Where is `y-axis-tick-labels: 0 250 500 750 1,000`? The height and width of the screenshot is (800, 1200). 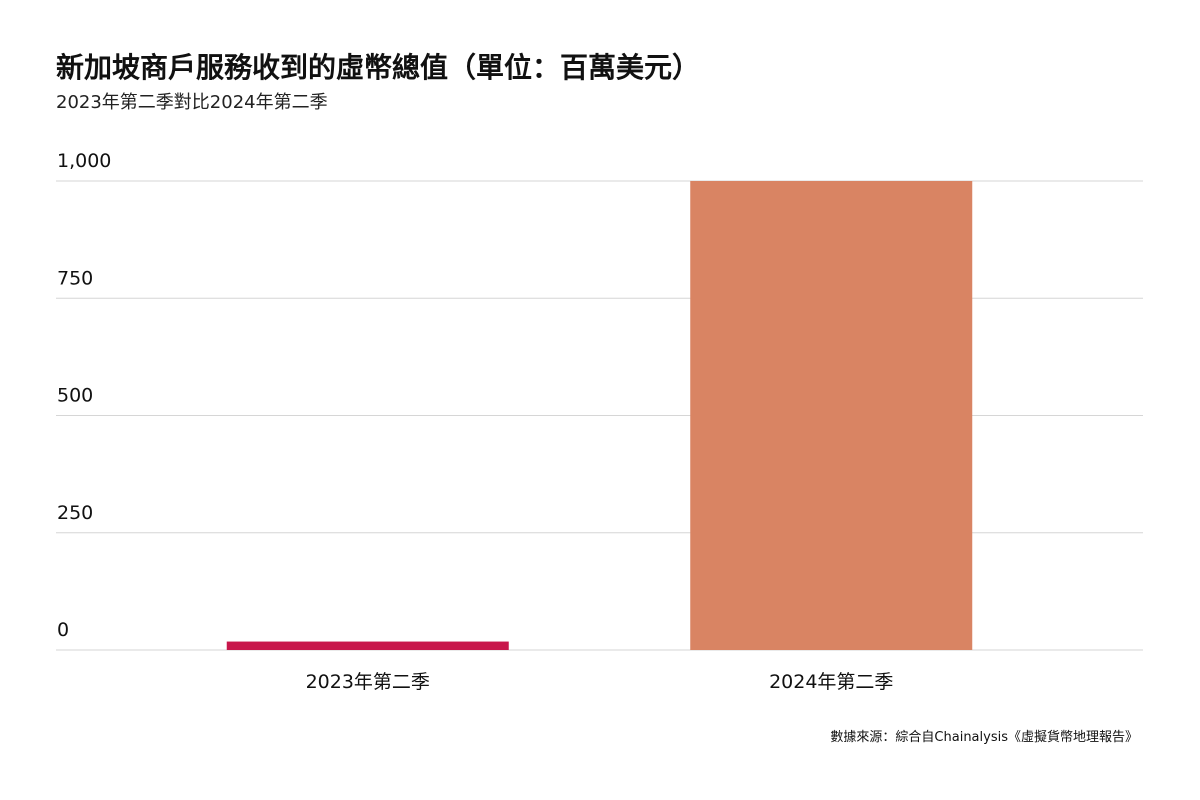
y-axis-tick-labels: 0 250 500 750 1,000 is located at coordinates (84, 395).